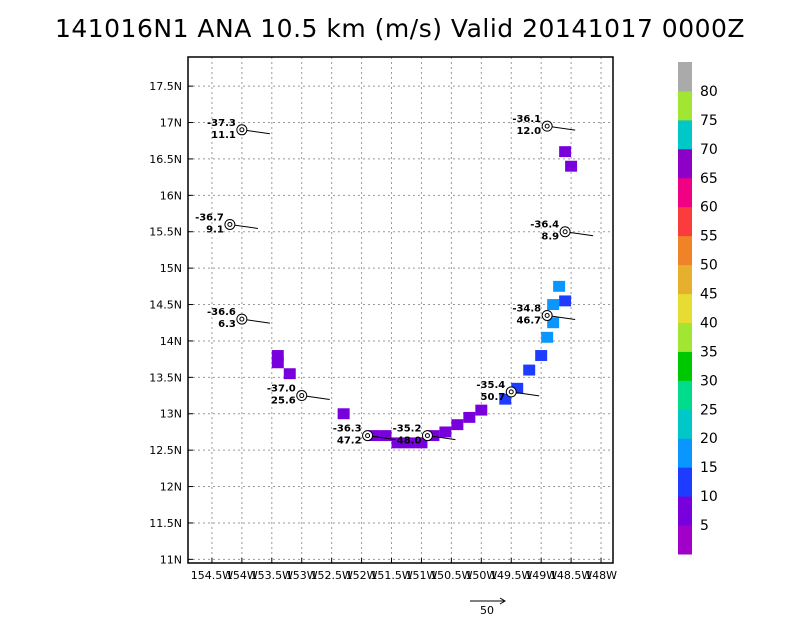  What do you see at coordinates (709, 410) in the screenshot?
I see `colorbar-label: 25` at bounding box center [709, 410].